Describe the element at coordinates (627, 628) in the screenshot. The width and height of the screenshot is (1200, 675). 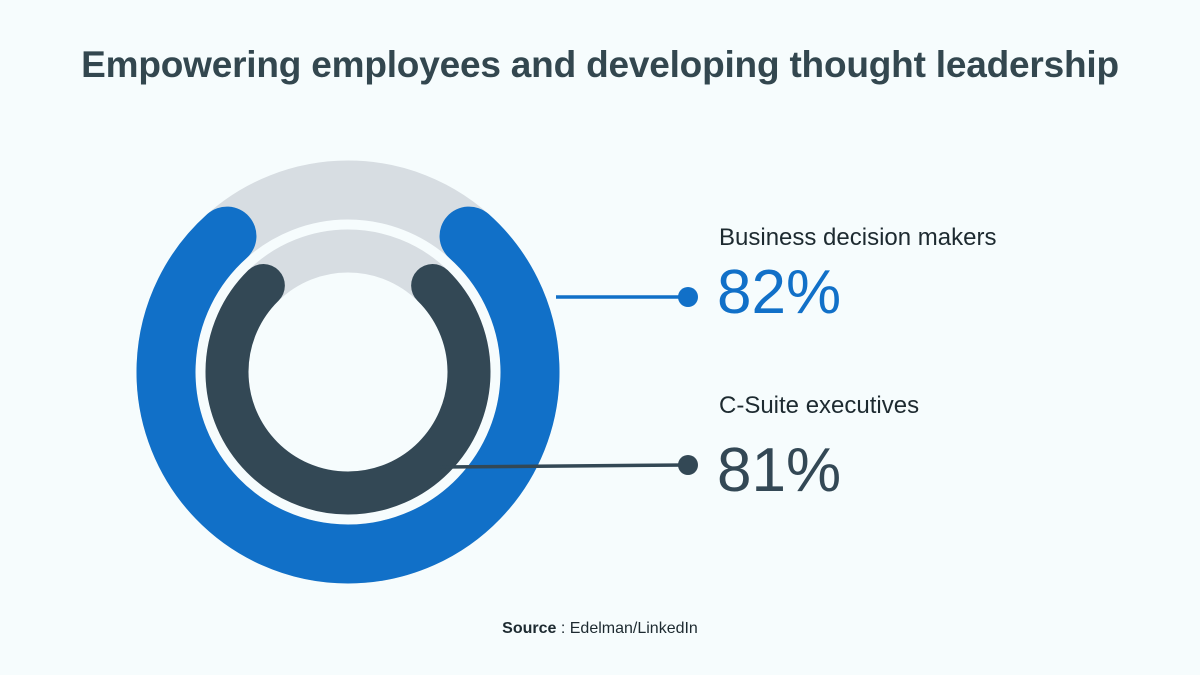
I see `source-text: : Edelman/LinkedIn` at that location.